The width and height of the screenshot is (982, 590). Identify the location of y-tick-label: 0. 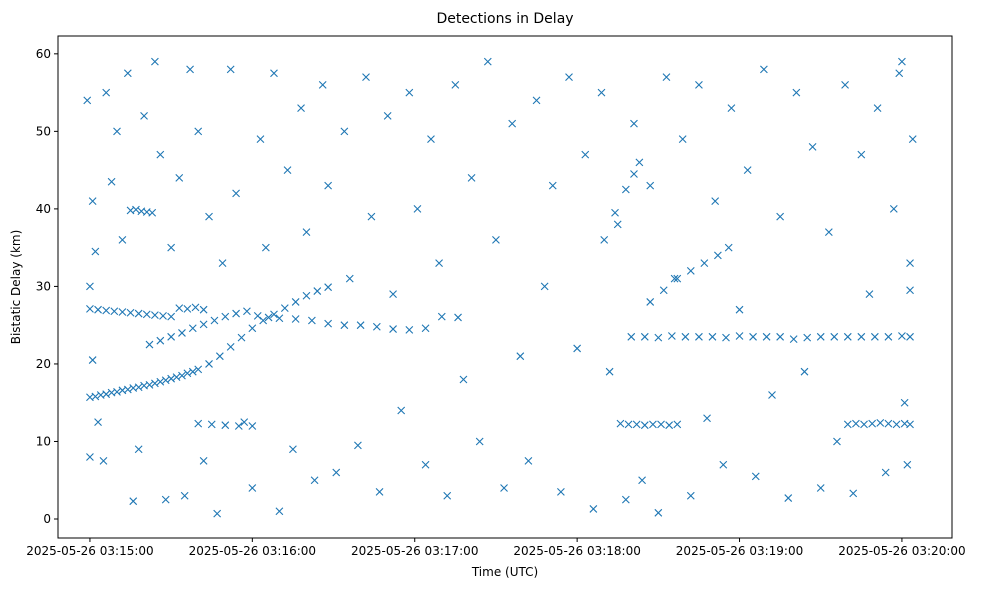
(47, 519).